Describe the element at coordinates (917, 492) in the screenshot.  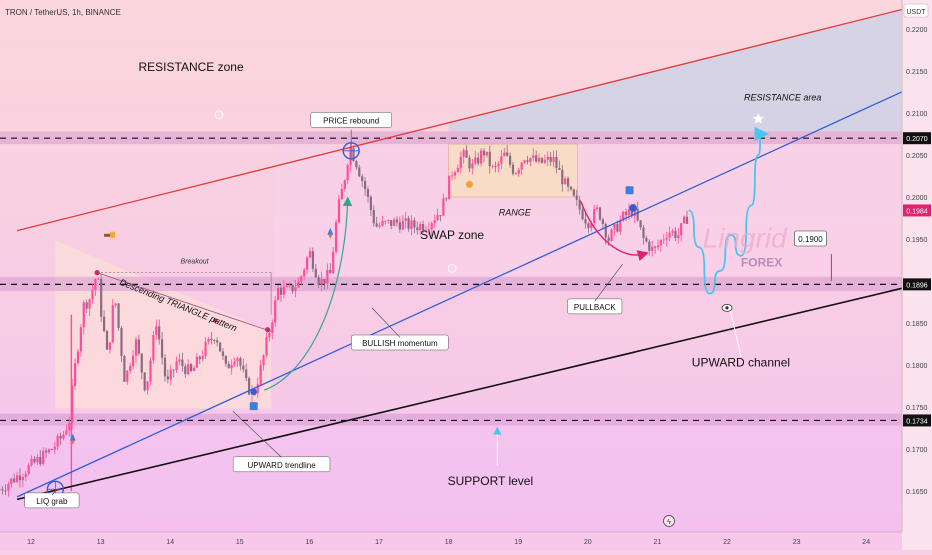
I see `price-tick-label: 0.1650` at that location.